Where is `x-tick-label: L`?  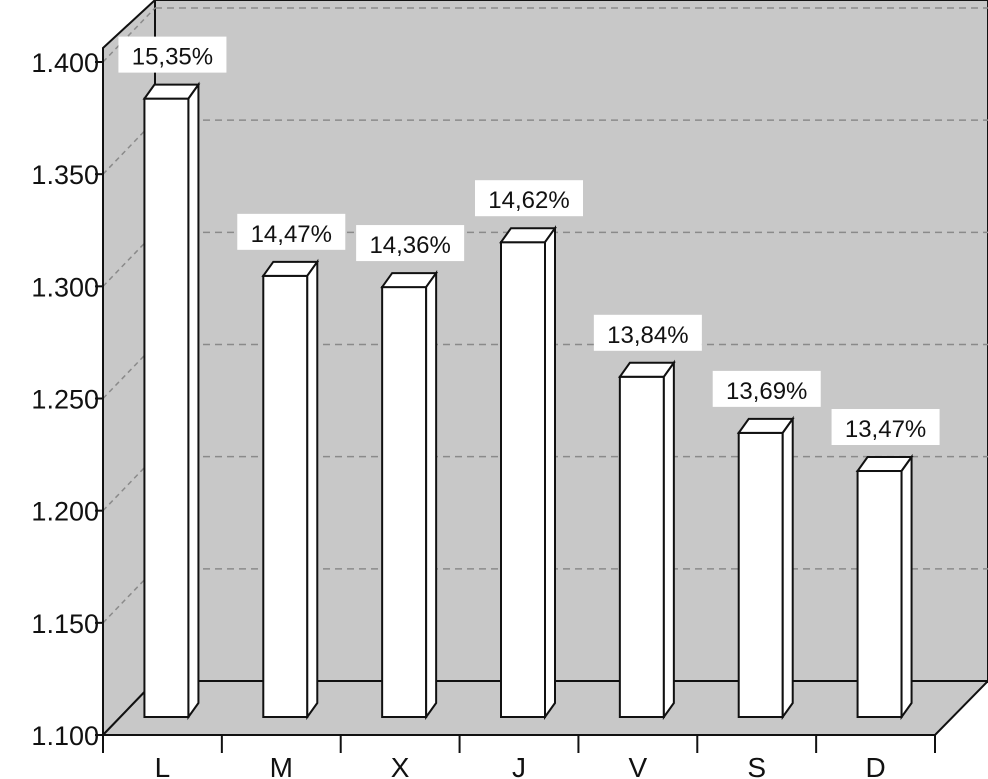
x-tick-label: L is located at coordinates (163, 765).